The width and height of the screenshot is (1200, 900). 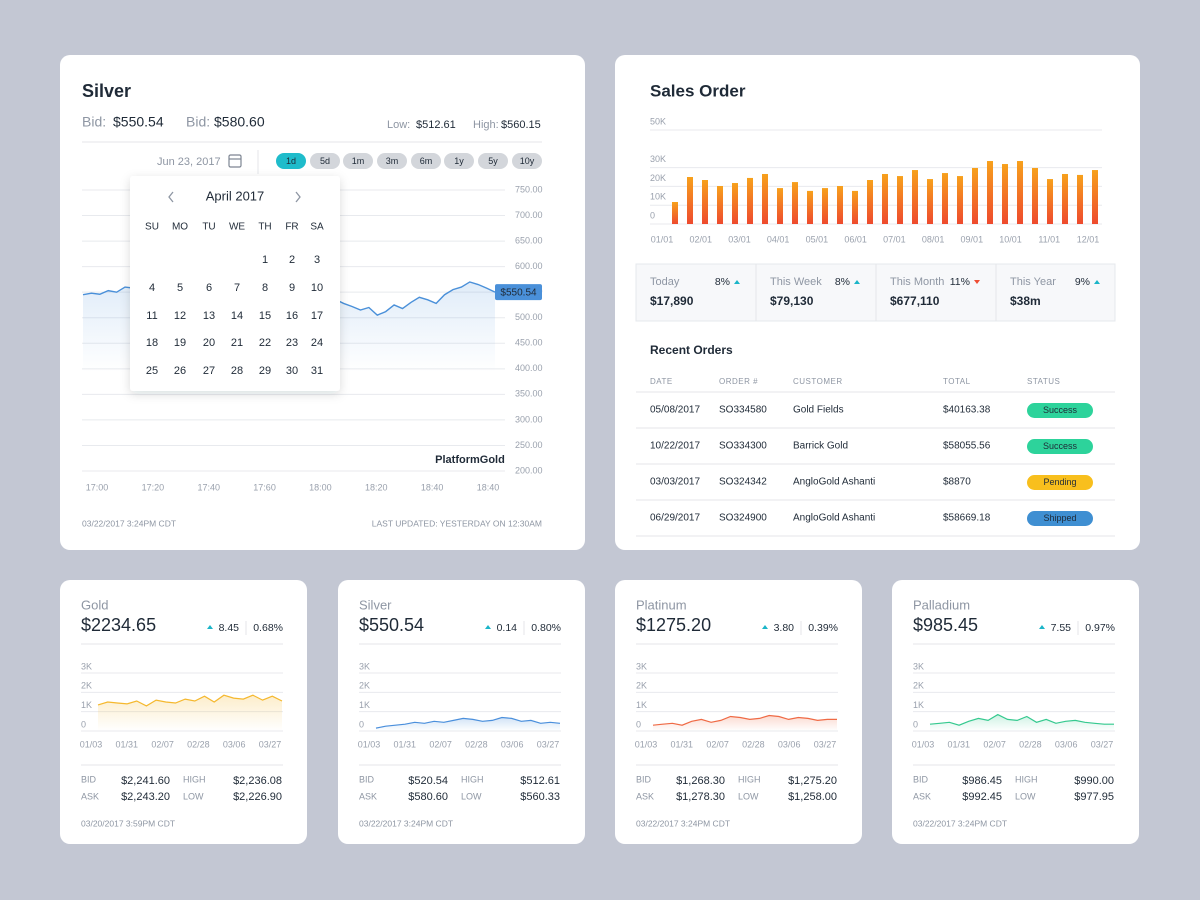 I want to click on calendar-day: 30, so click(x=292, y=371).